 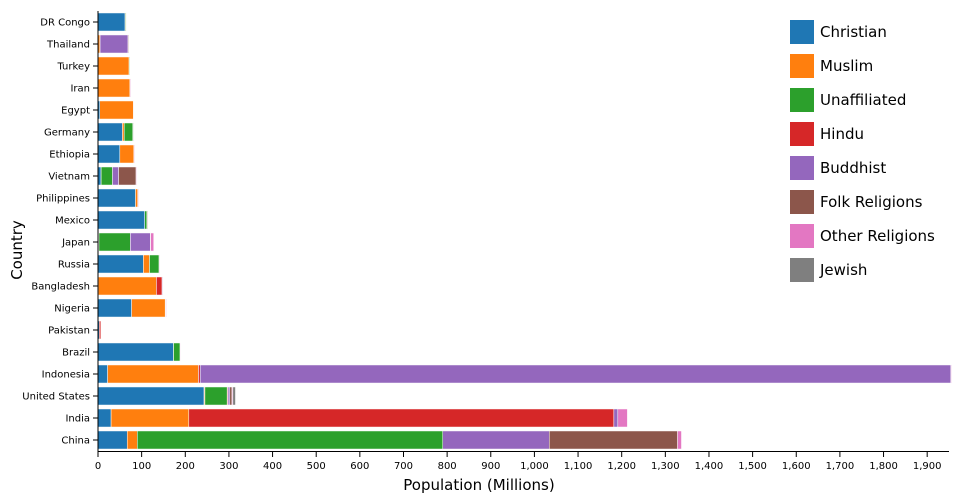 What do you see at coordinates (621, 466) in the screenshot?
I see `x-tick-label: 1,200` at bounding box center [621, 466].